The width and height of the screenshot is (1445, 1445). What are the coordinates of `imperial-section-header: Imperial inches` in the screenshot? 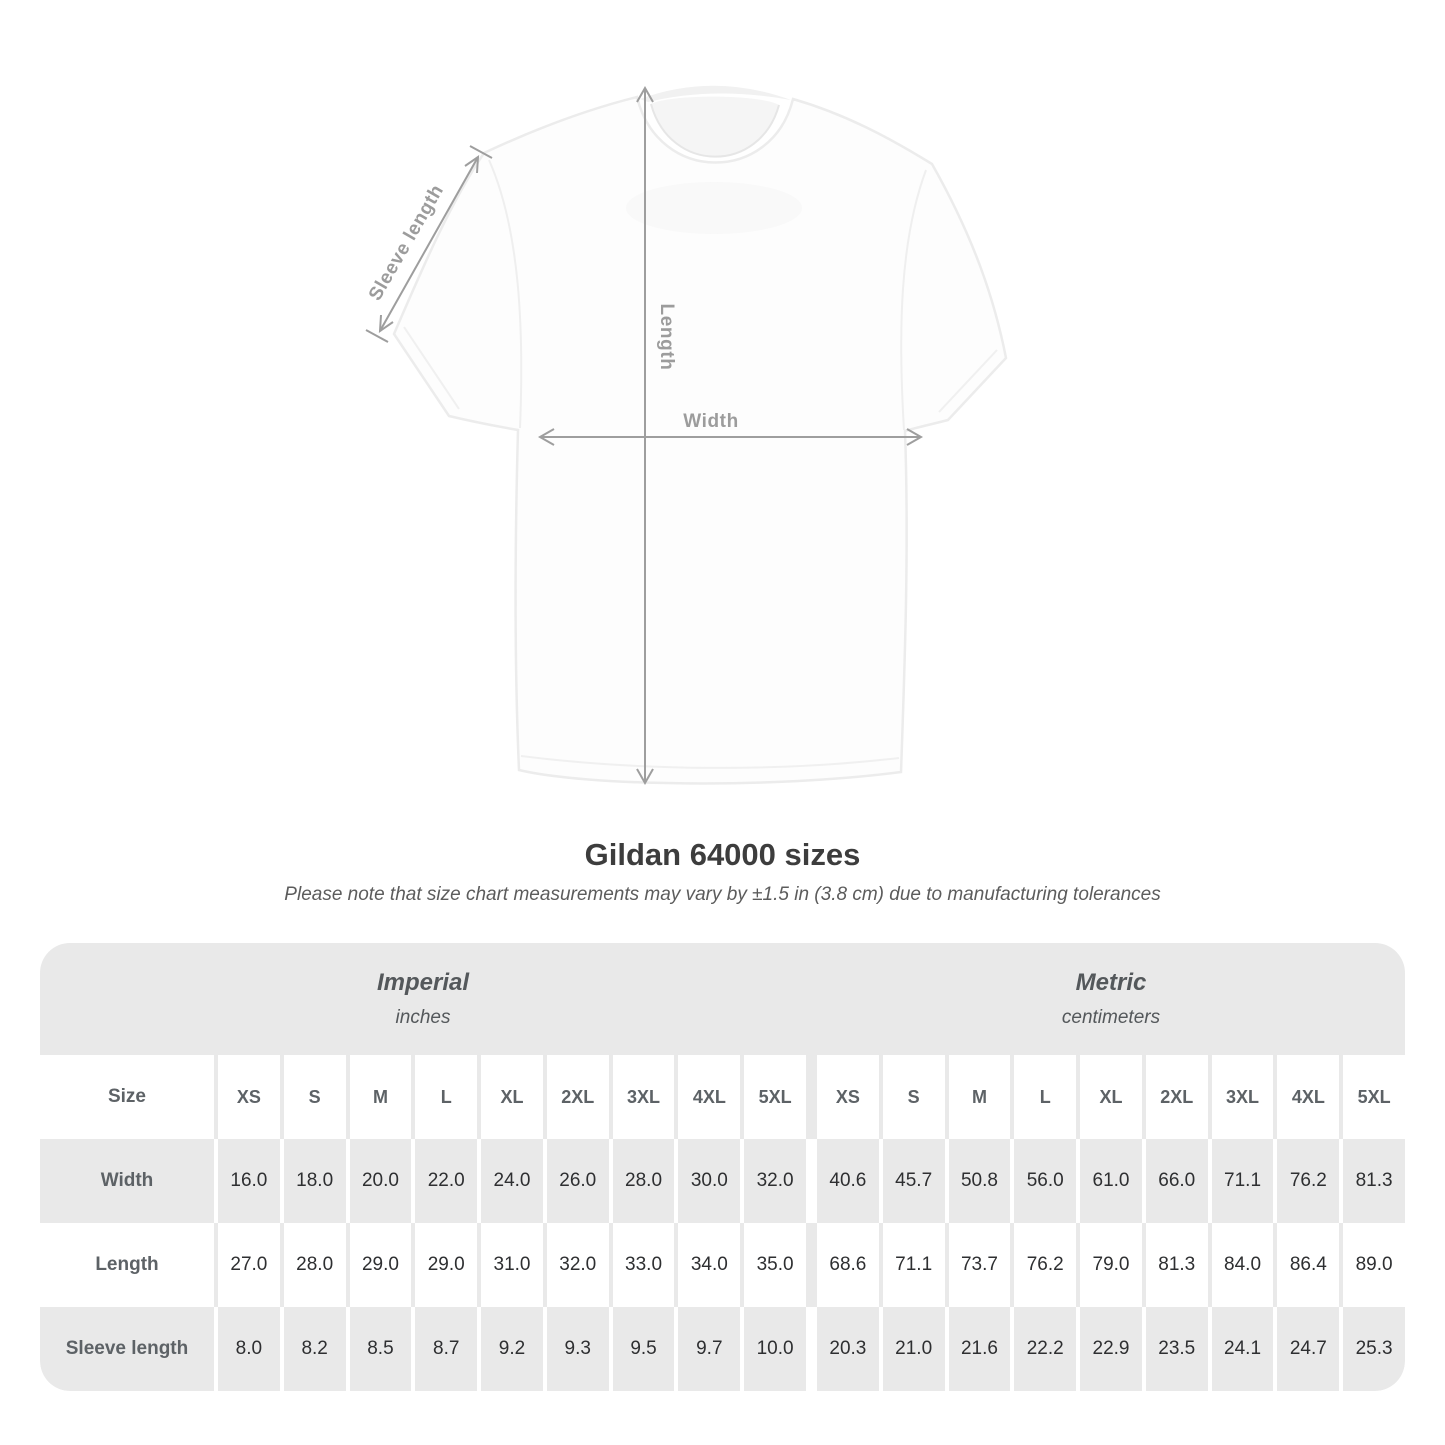 It's located at (423, 999).